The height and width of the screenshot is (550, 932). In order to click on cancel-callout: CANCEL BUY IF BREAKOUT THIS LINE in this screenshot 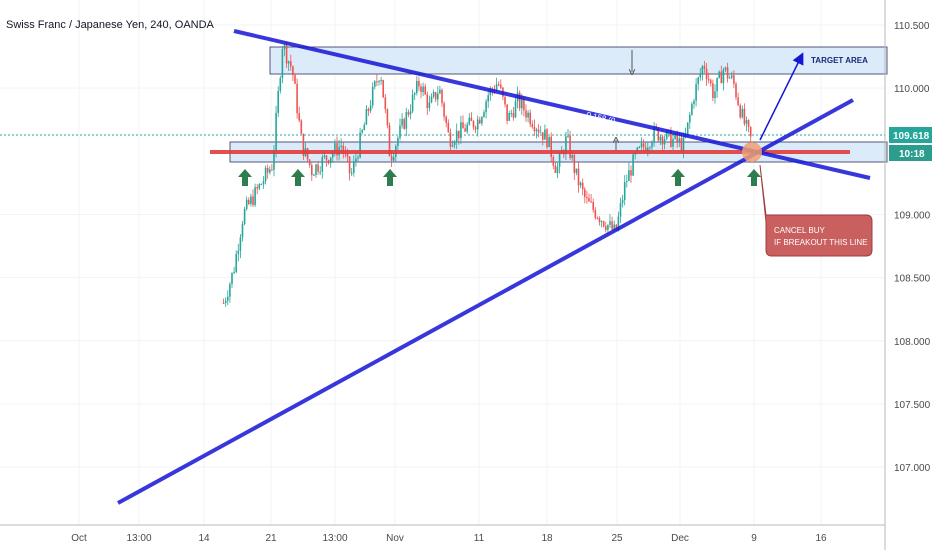, I will do `click(816, 210)`.